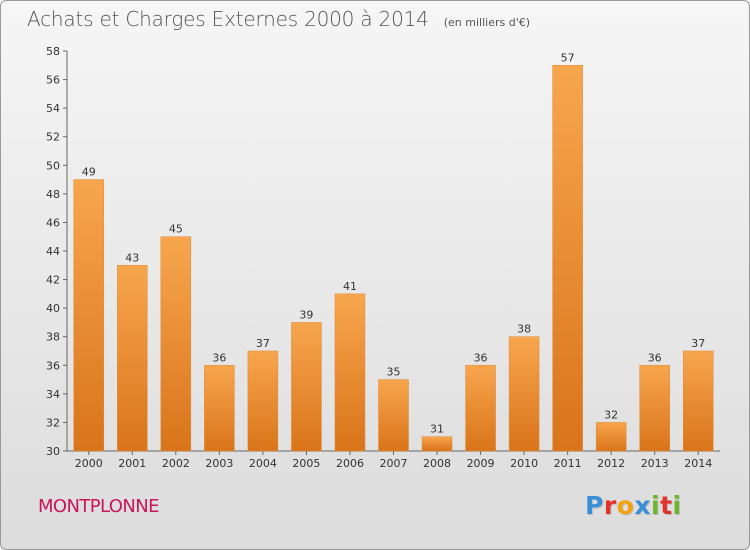 This screenshot has width=750, height=550. What do you see at coordinates (53, 251) in the screenshot?
I see `y-tick-label: 44` at bounding box center [53, 251].